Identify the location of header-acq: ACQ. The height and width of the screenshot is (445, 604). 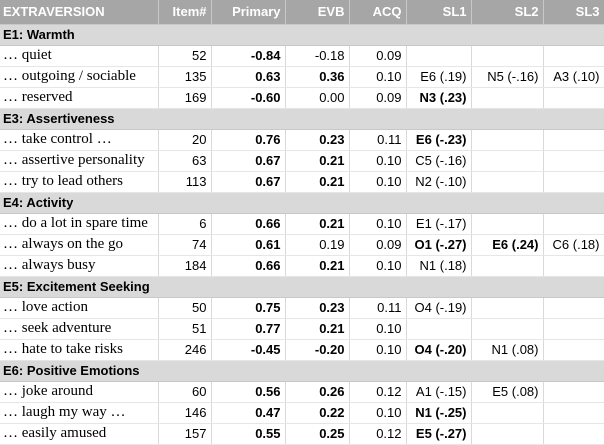
(378, 12).